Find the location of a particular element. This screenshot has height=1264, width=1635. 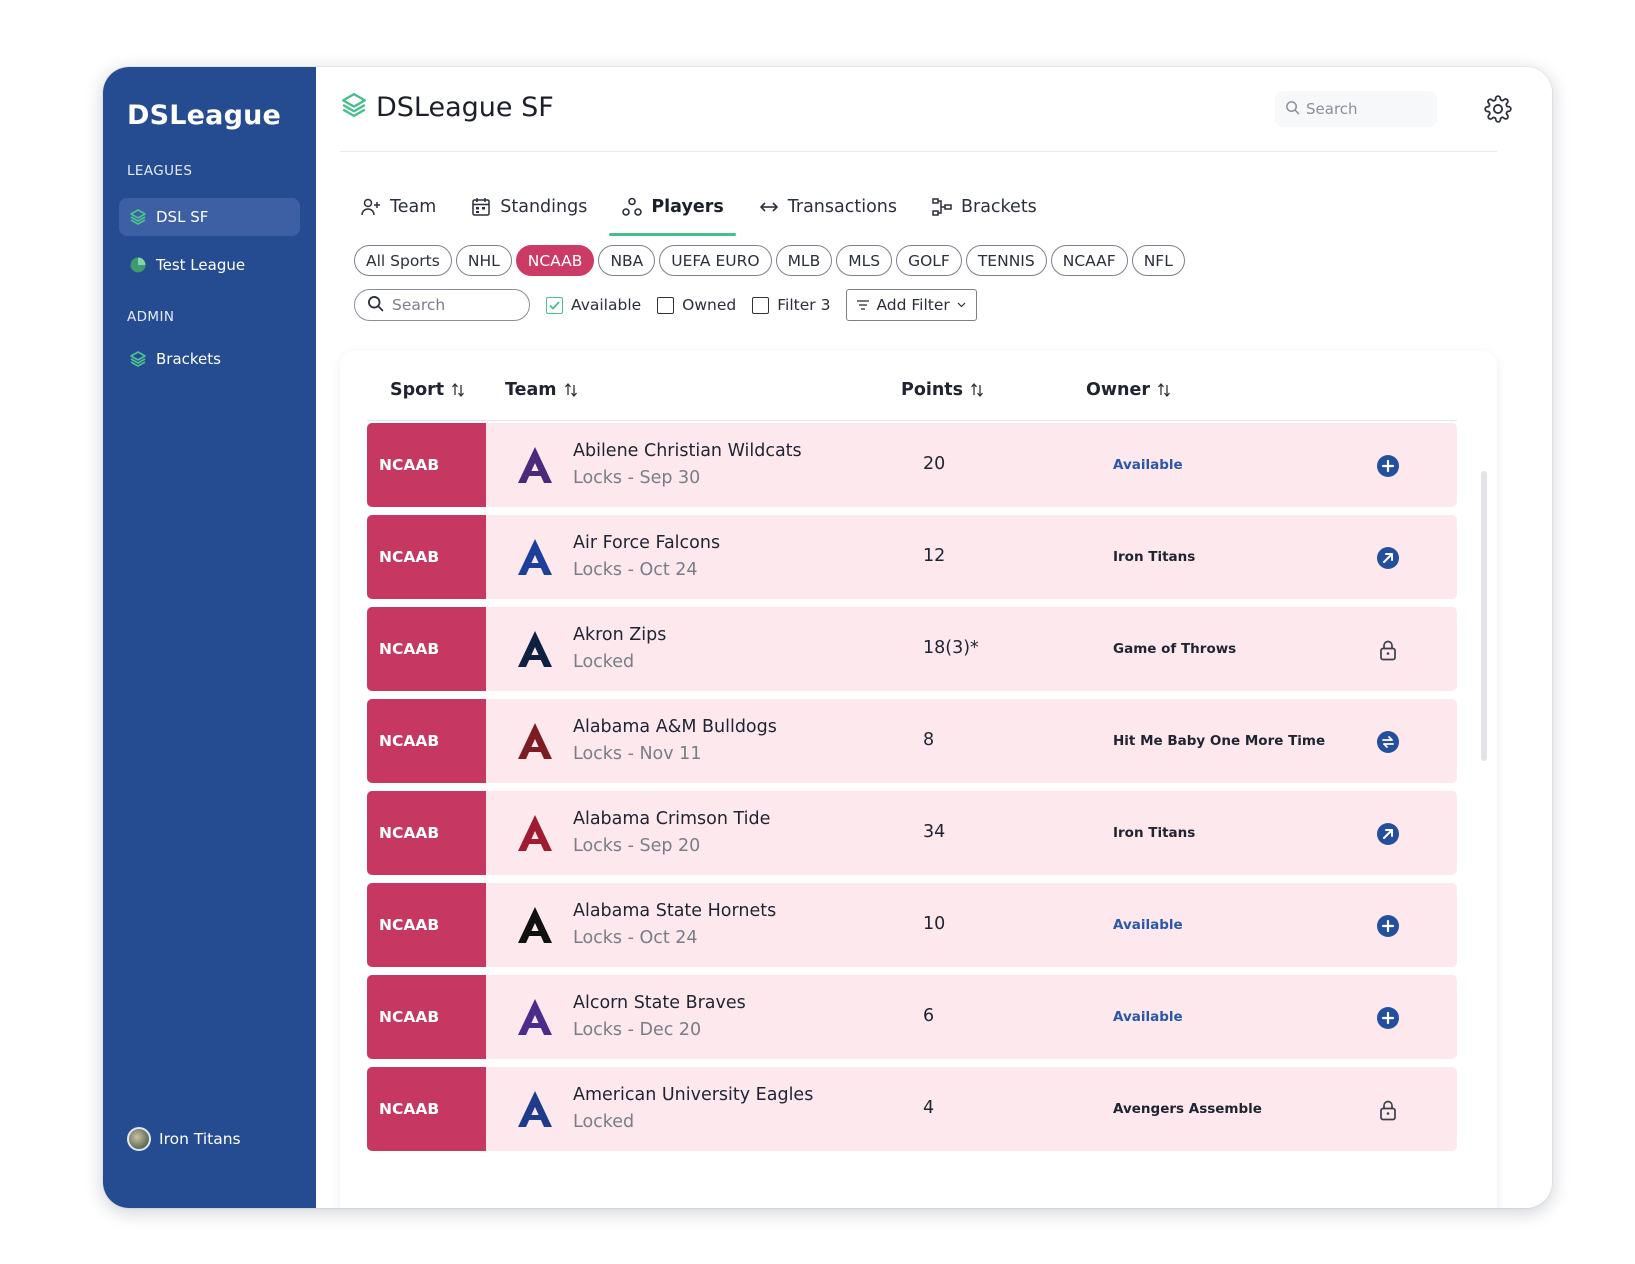

column-label: Sport is located at coordinates (417, 390).